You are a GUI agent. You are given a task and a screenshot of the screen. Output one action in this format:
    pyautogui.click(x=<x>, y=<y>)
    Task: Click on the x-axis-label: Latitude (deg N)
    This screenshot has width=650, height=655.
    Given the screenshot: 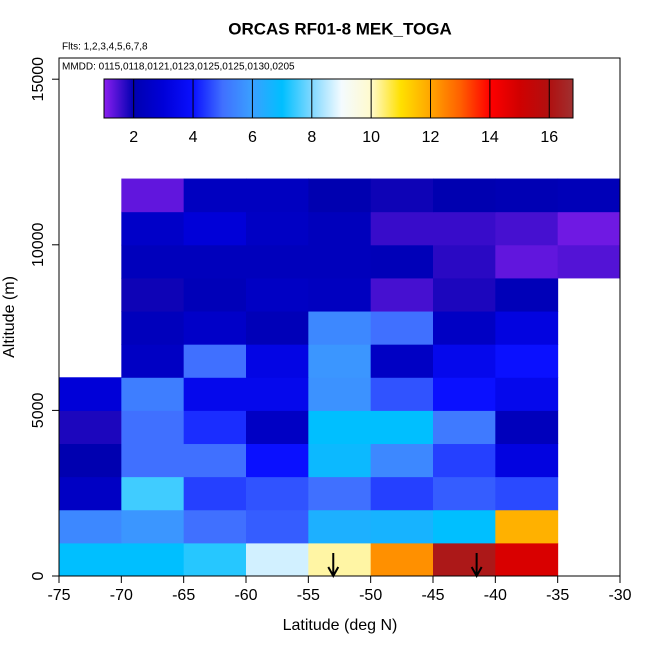 What is the action you would take?
    pyautogui.click(x=340, y=625)
    